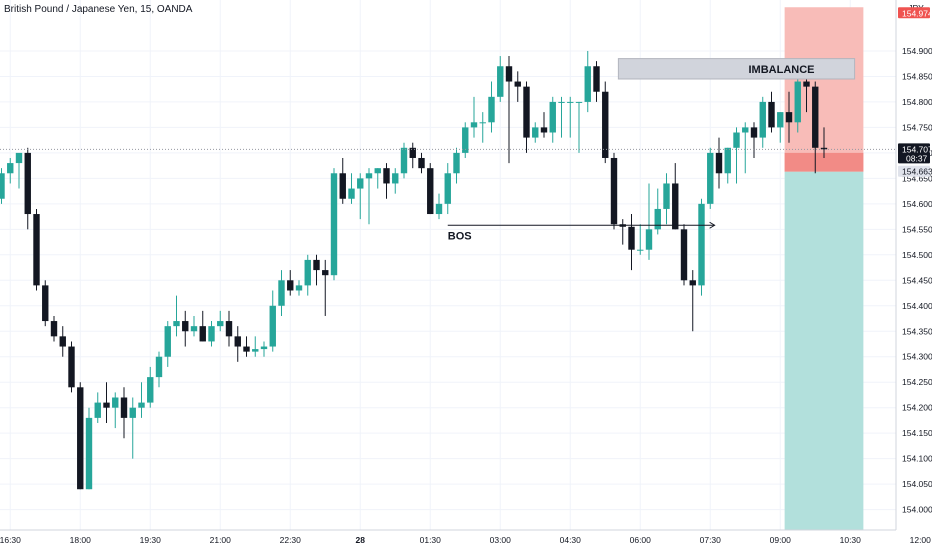 This screenshot has height=550, width=932. I want to click on y-tick-label: 154.800, so click(917, 102).